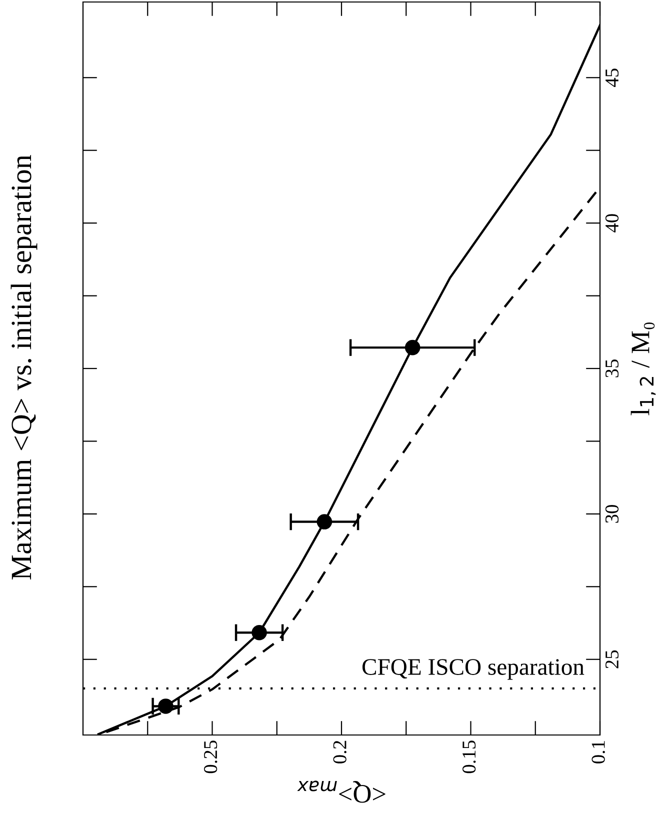  Describe the element at coordinates (612, 223) in the screenshot. I see `y-tick-label: 40` at that location.